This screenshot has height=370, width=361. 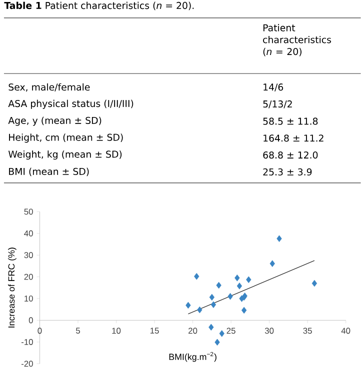 I want to click on y-tick-label: -10, so click(x=27, y=342).